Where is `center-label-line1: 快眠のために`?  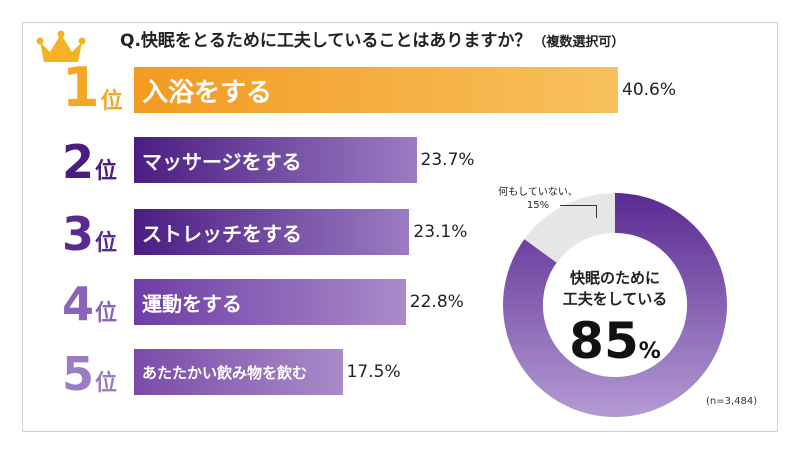 center-label-line1: 快眠のために is located at coordinates (615, 278).